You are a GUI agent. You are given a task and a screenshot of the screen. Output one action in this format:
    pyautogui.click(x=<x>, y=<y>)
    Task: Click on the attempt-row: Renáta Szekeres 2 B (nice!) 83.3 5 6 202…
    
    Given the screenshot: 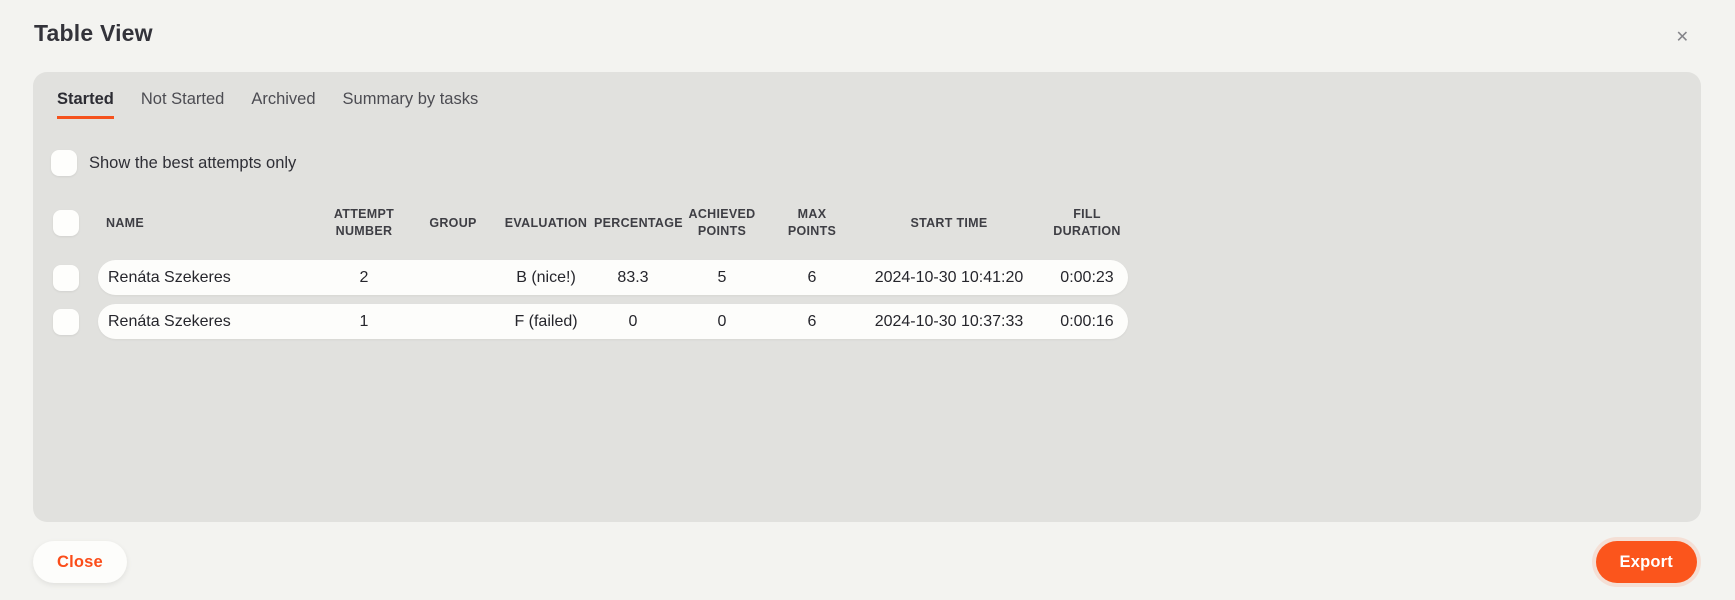 What is the action you would take?
    pyautogui.click(x=613, y=277)
    